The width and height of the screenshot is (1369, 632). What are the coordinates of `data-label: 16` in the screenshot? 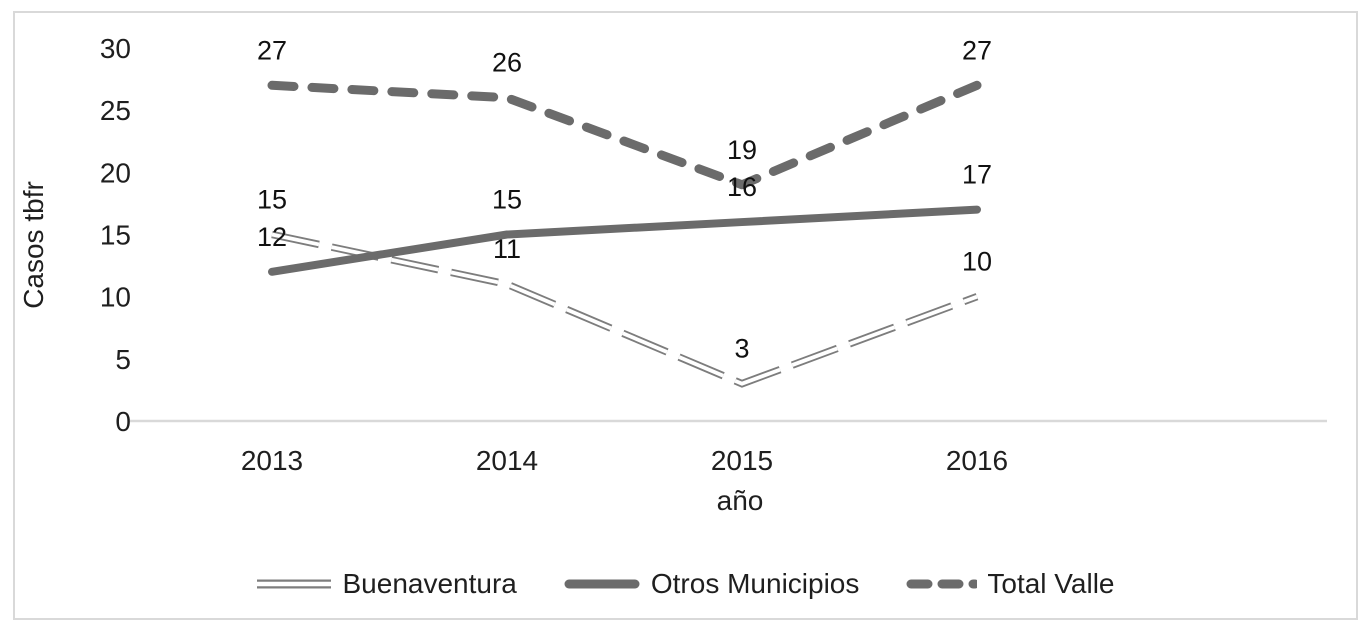 It's located at (742, 187).